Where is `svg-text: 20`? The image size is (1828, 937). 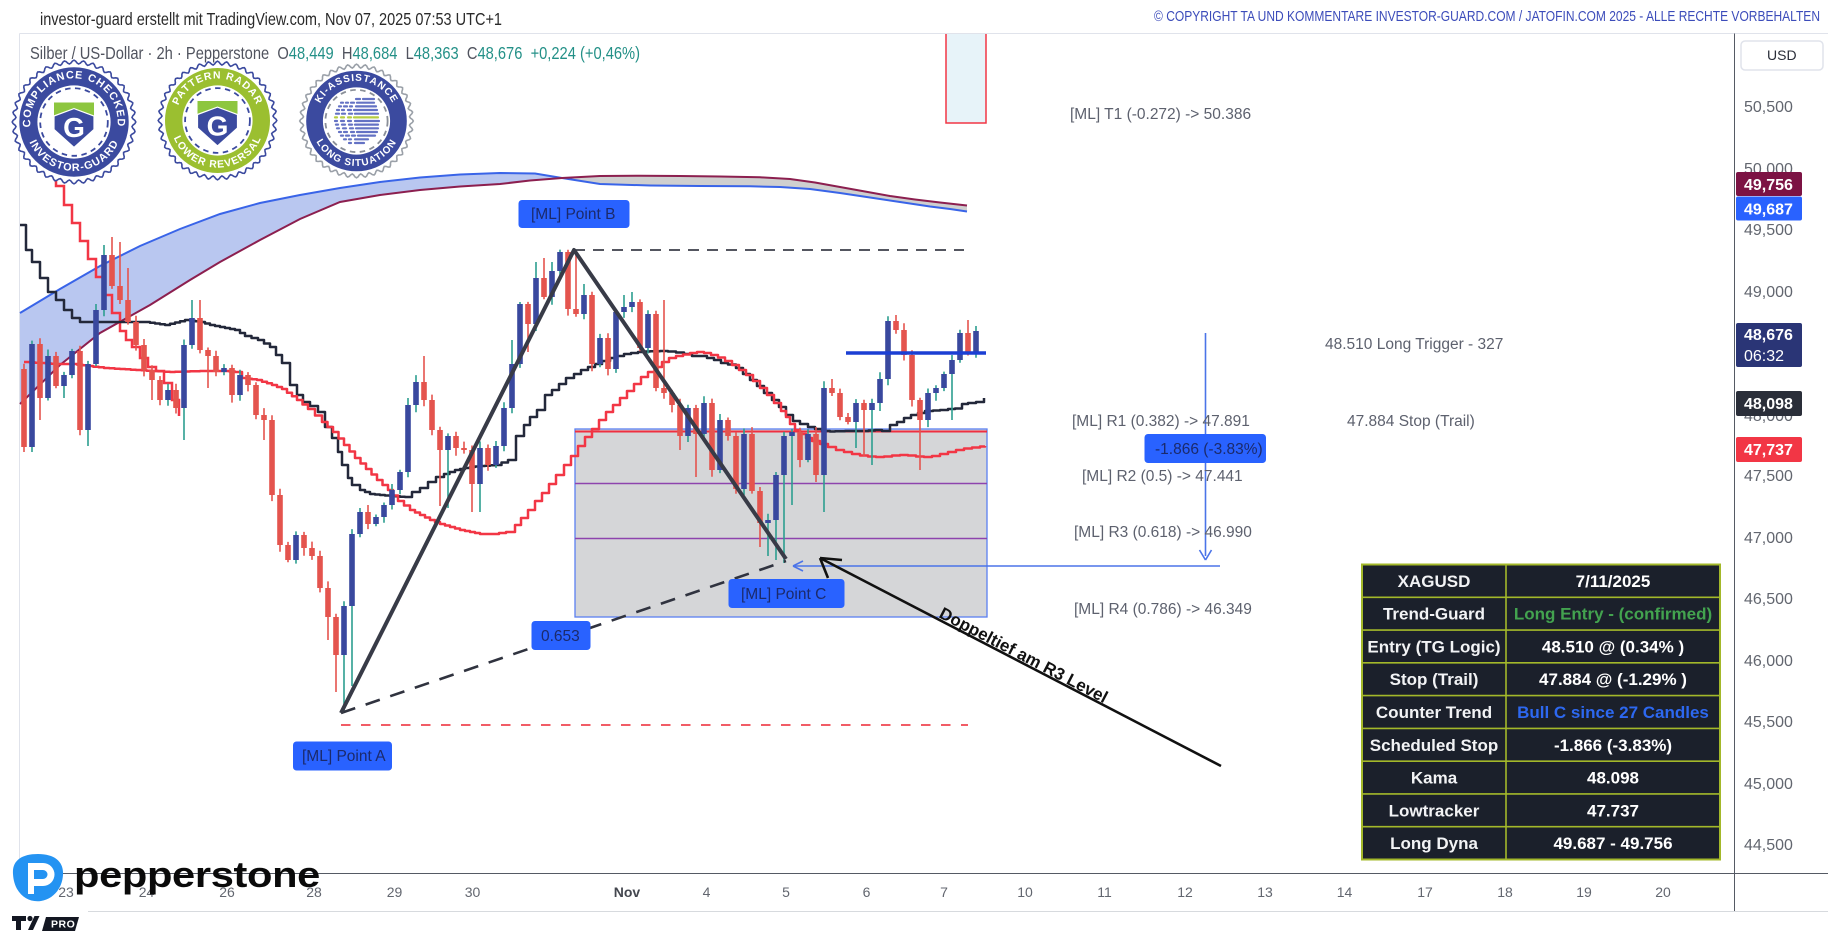
svg-text: 20 is located at coordinates (1663, 892).